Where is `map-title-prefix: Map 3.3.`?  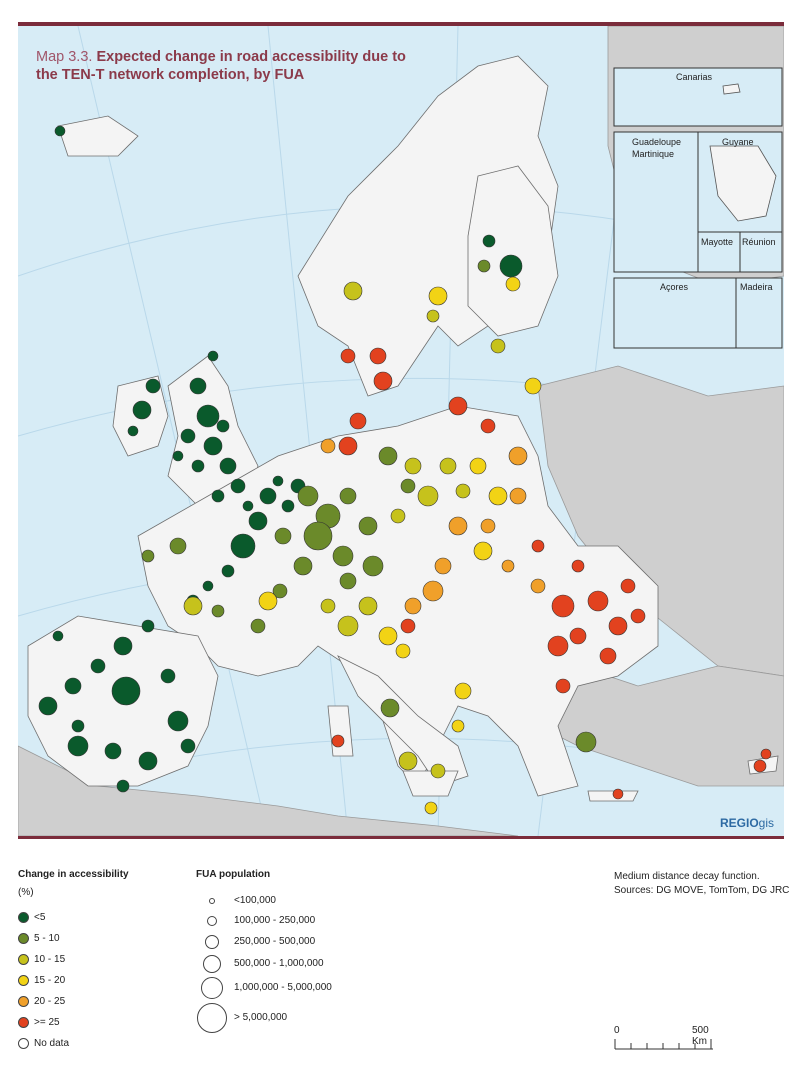 map-title-prefix: Map 3.3. is located at coordinates (64, 57).